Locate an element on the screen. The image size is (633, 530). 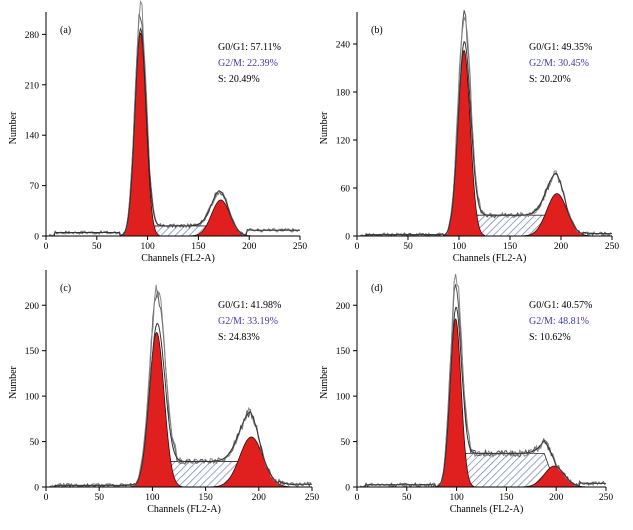
y-tick-label: 180 is located at coordinates (343, 94).